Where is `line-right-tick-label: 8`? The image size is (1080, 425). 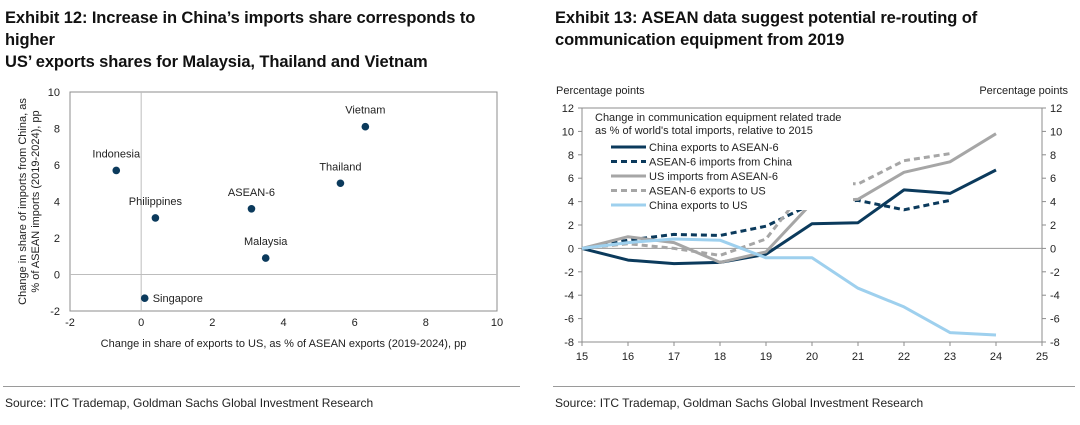
line-right-tick-label: 8 is located at coordinates (1053, 156).